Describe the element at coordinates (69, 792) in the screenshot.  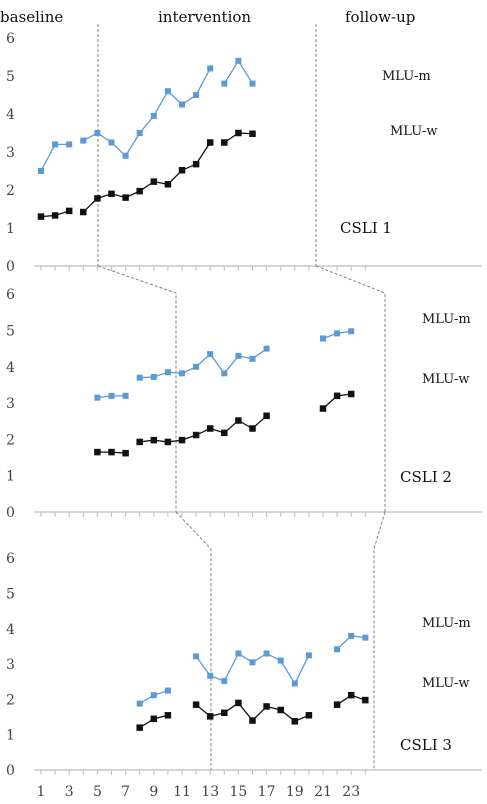
I see `x-tick-label: 3` at that location.